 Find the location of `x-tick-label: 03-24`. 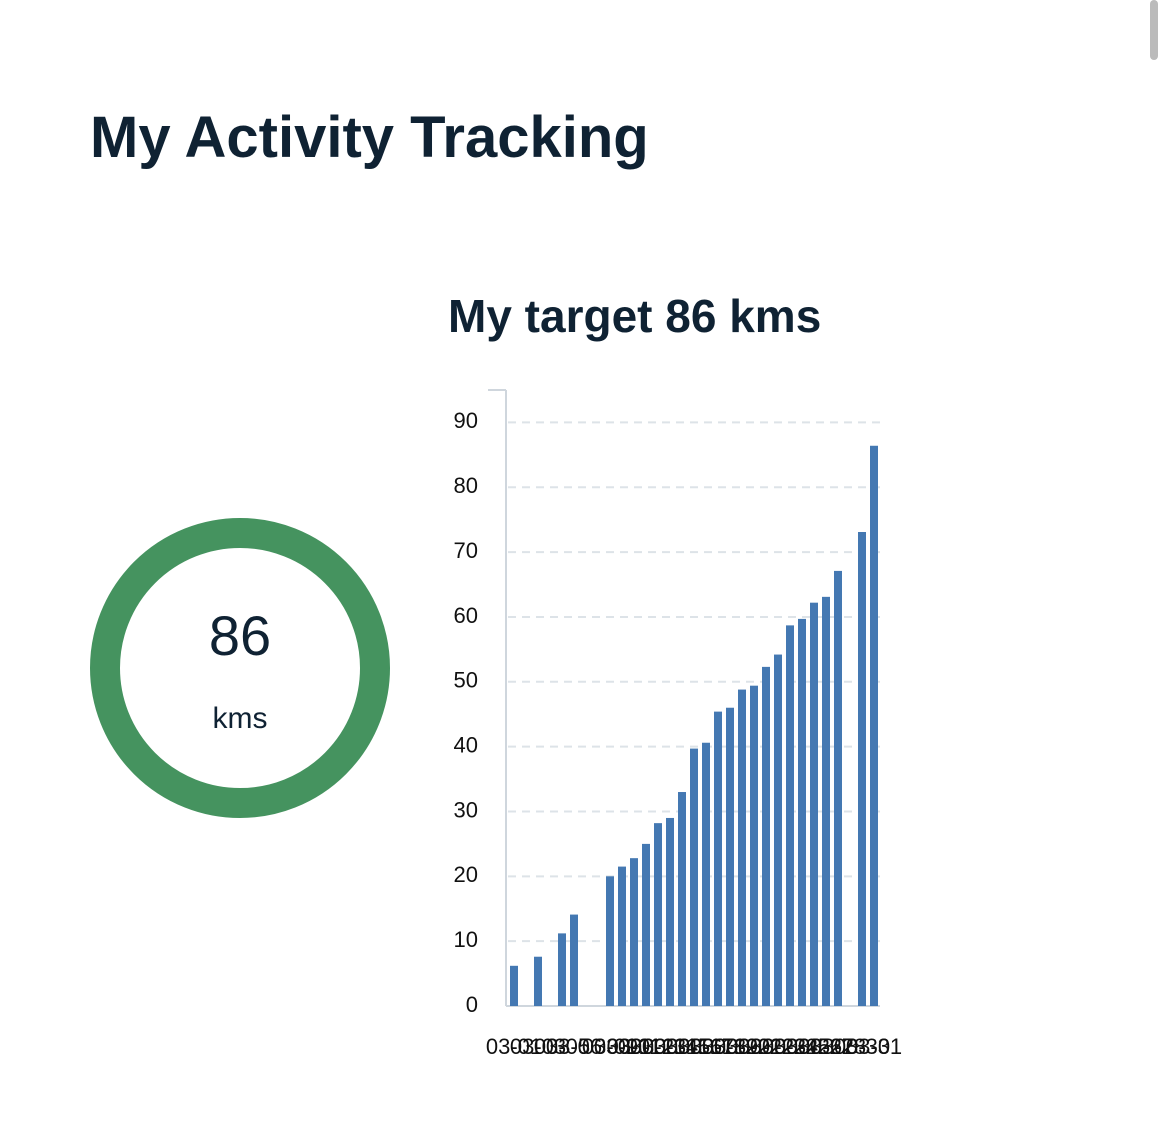

x-tick-label: 03-24 is located at coordinates (790, 1046).